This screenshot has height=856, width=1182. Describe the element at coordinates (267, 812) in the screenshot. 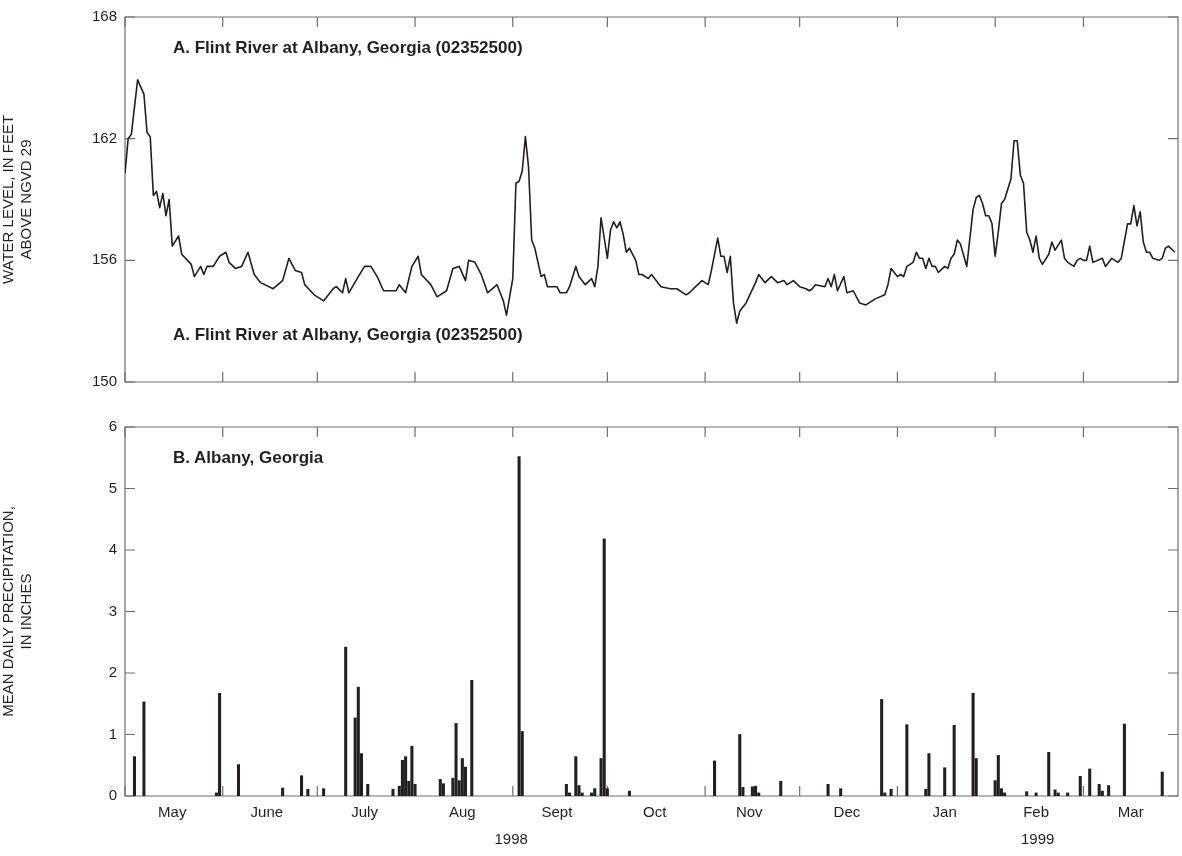

I see `x-tick-label: June` at that location.